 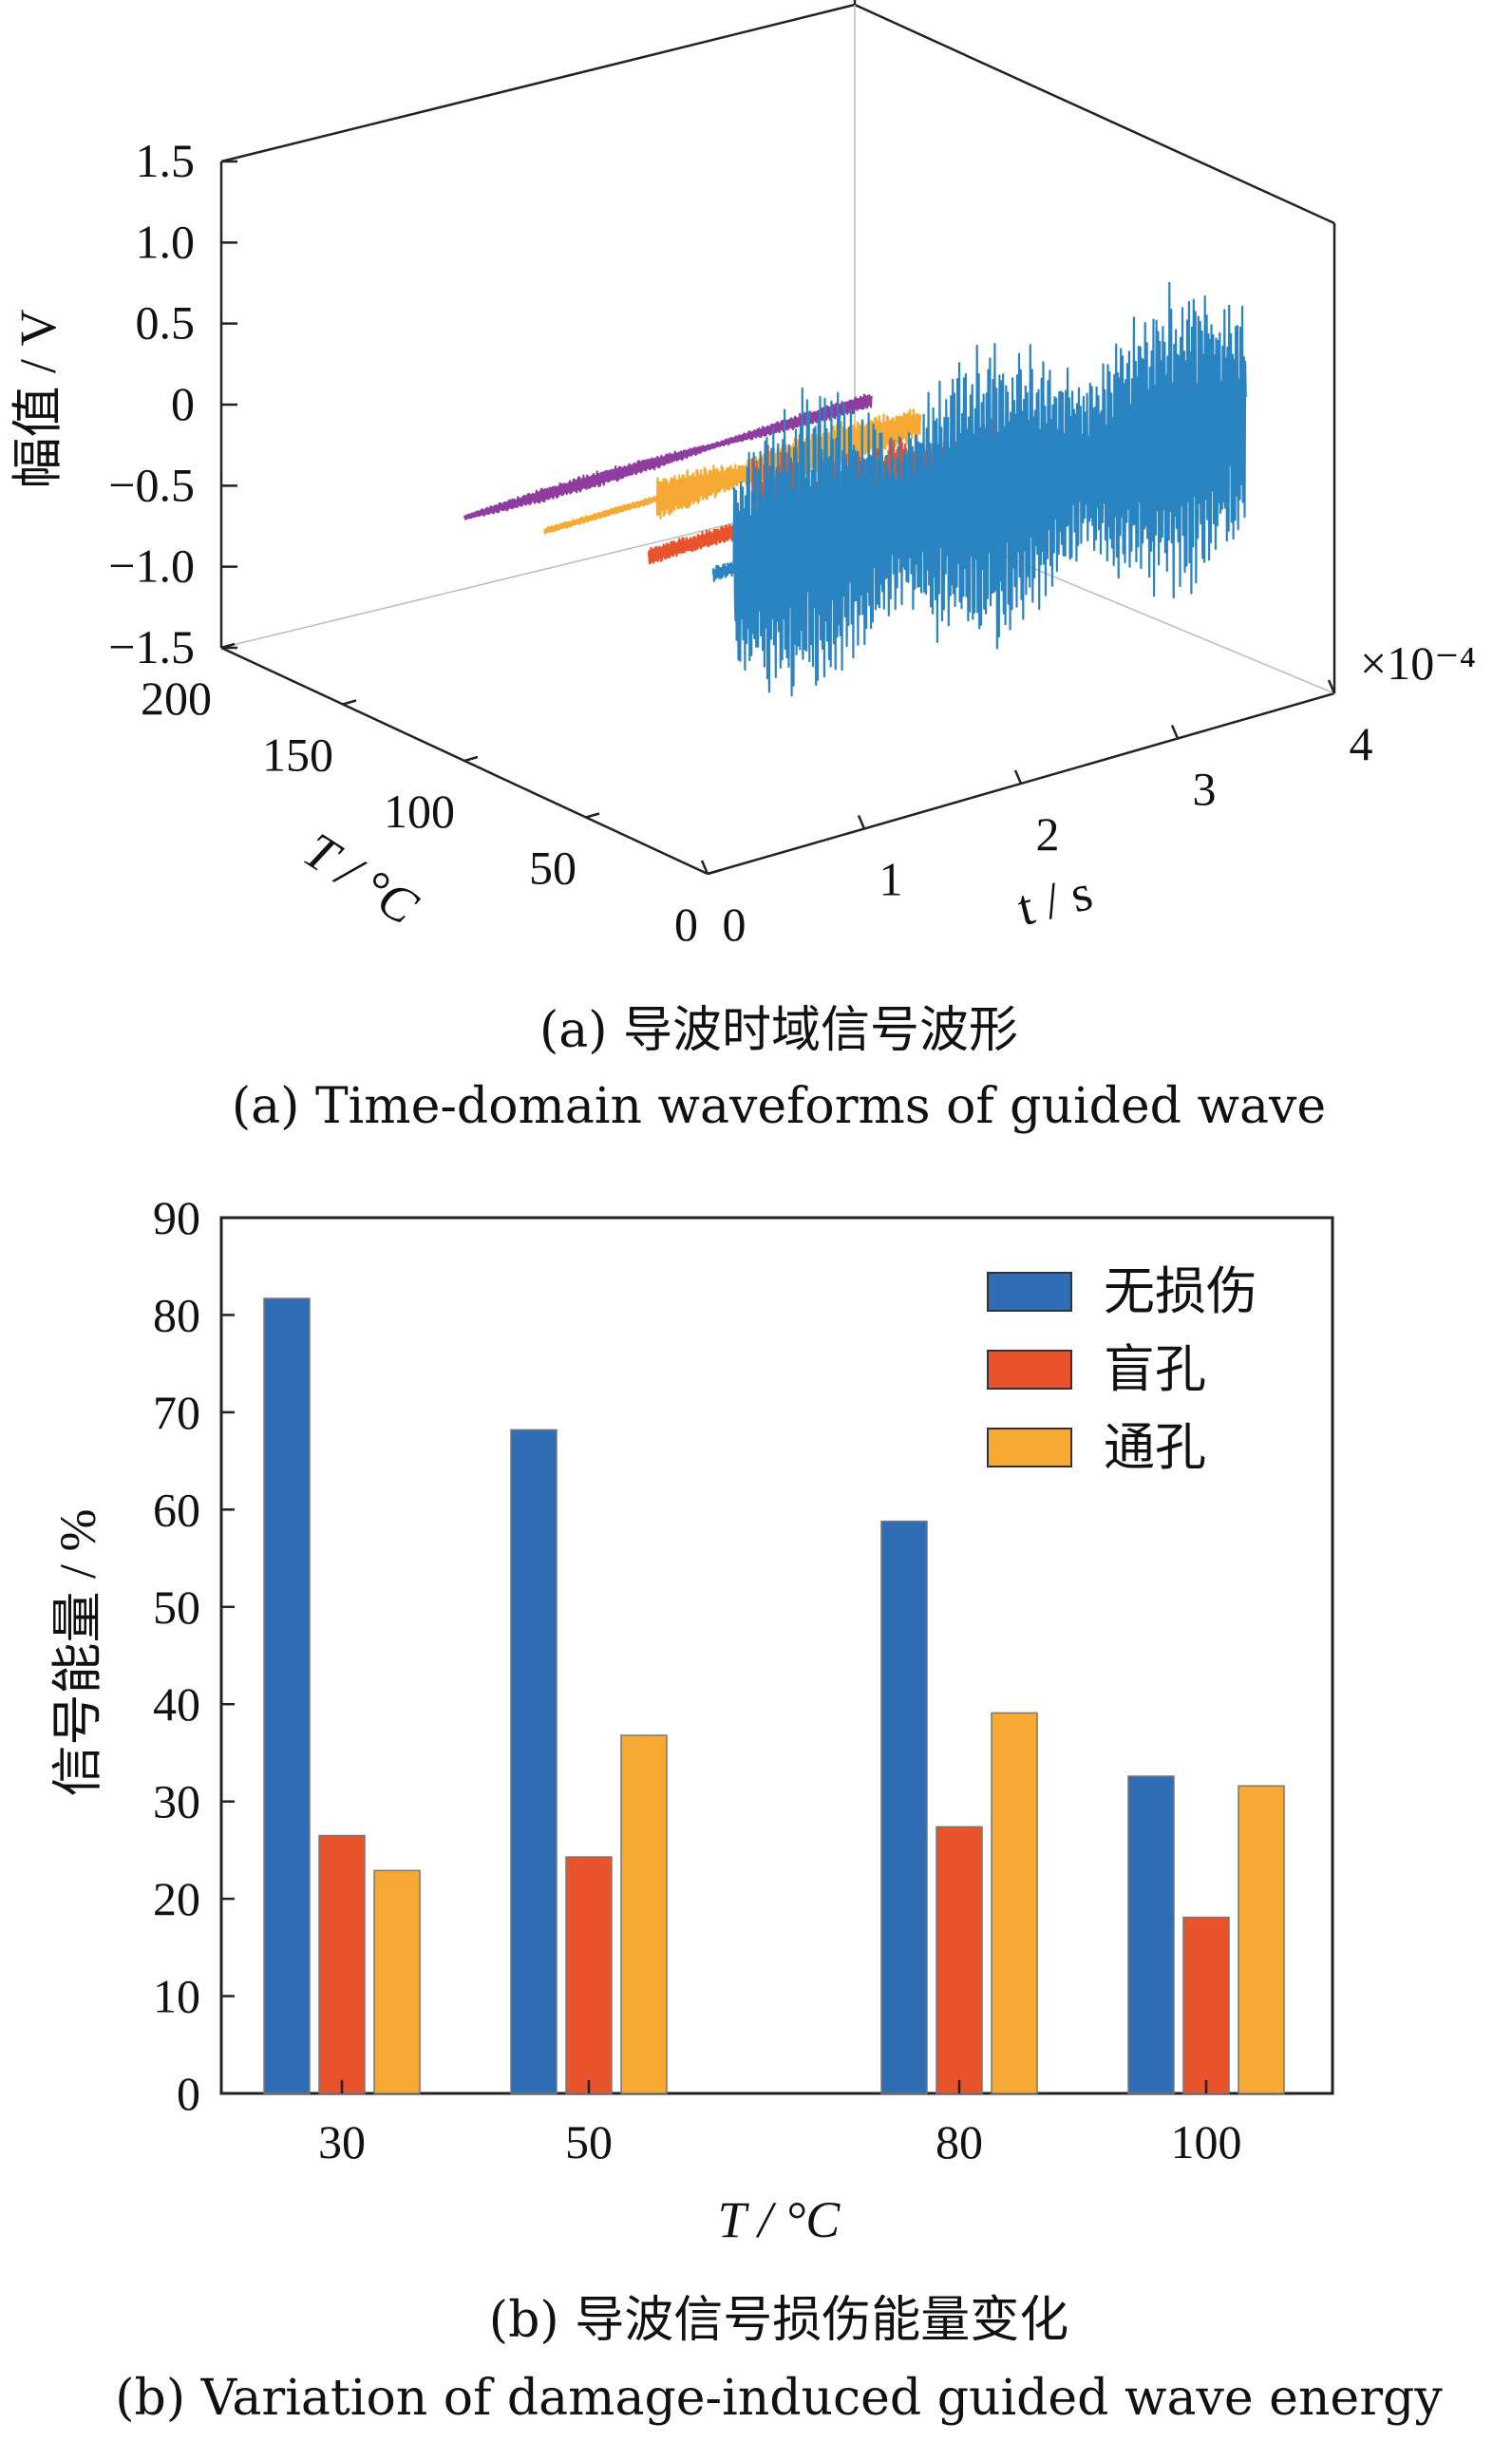 What do you see at coordinates (342, 2141) in the screenshot?
I see `x-tick-label: 30` at bounding box center [342, 2141].